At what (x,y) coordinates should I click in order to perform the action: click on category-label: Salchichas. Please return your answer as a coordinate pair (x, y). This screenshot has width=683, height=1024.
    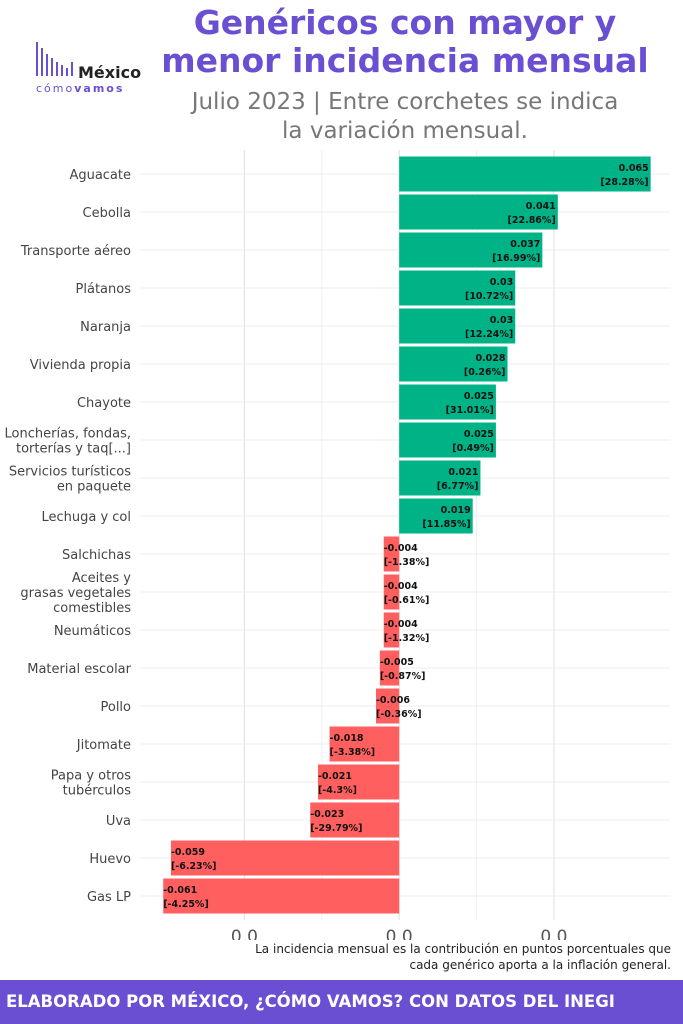
    Looking at the image, I should click on (96, 555).